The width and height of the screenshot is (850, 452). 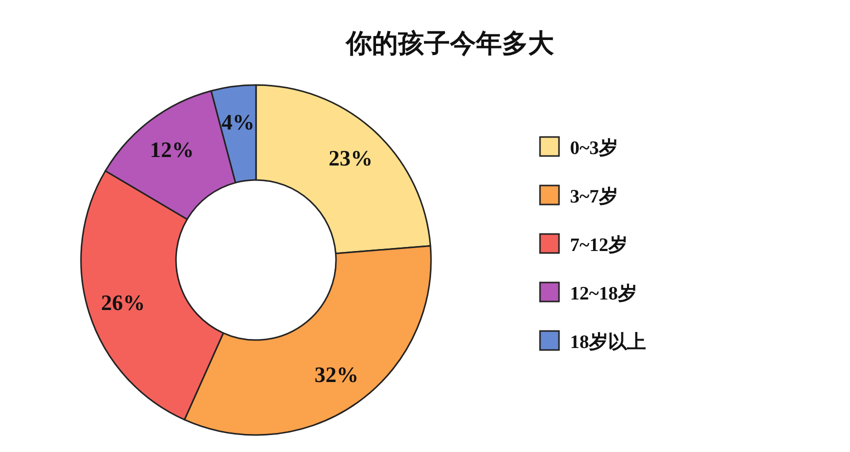 I want to click on chart-title: 你的孩子今年多大, so click(x=450, y=43).